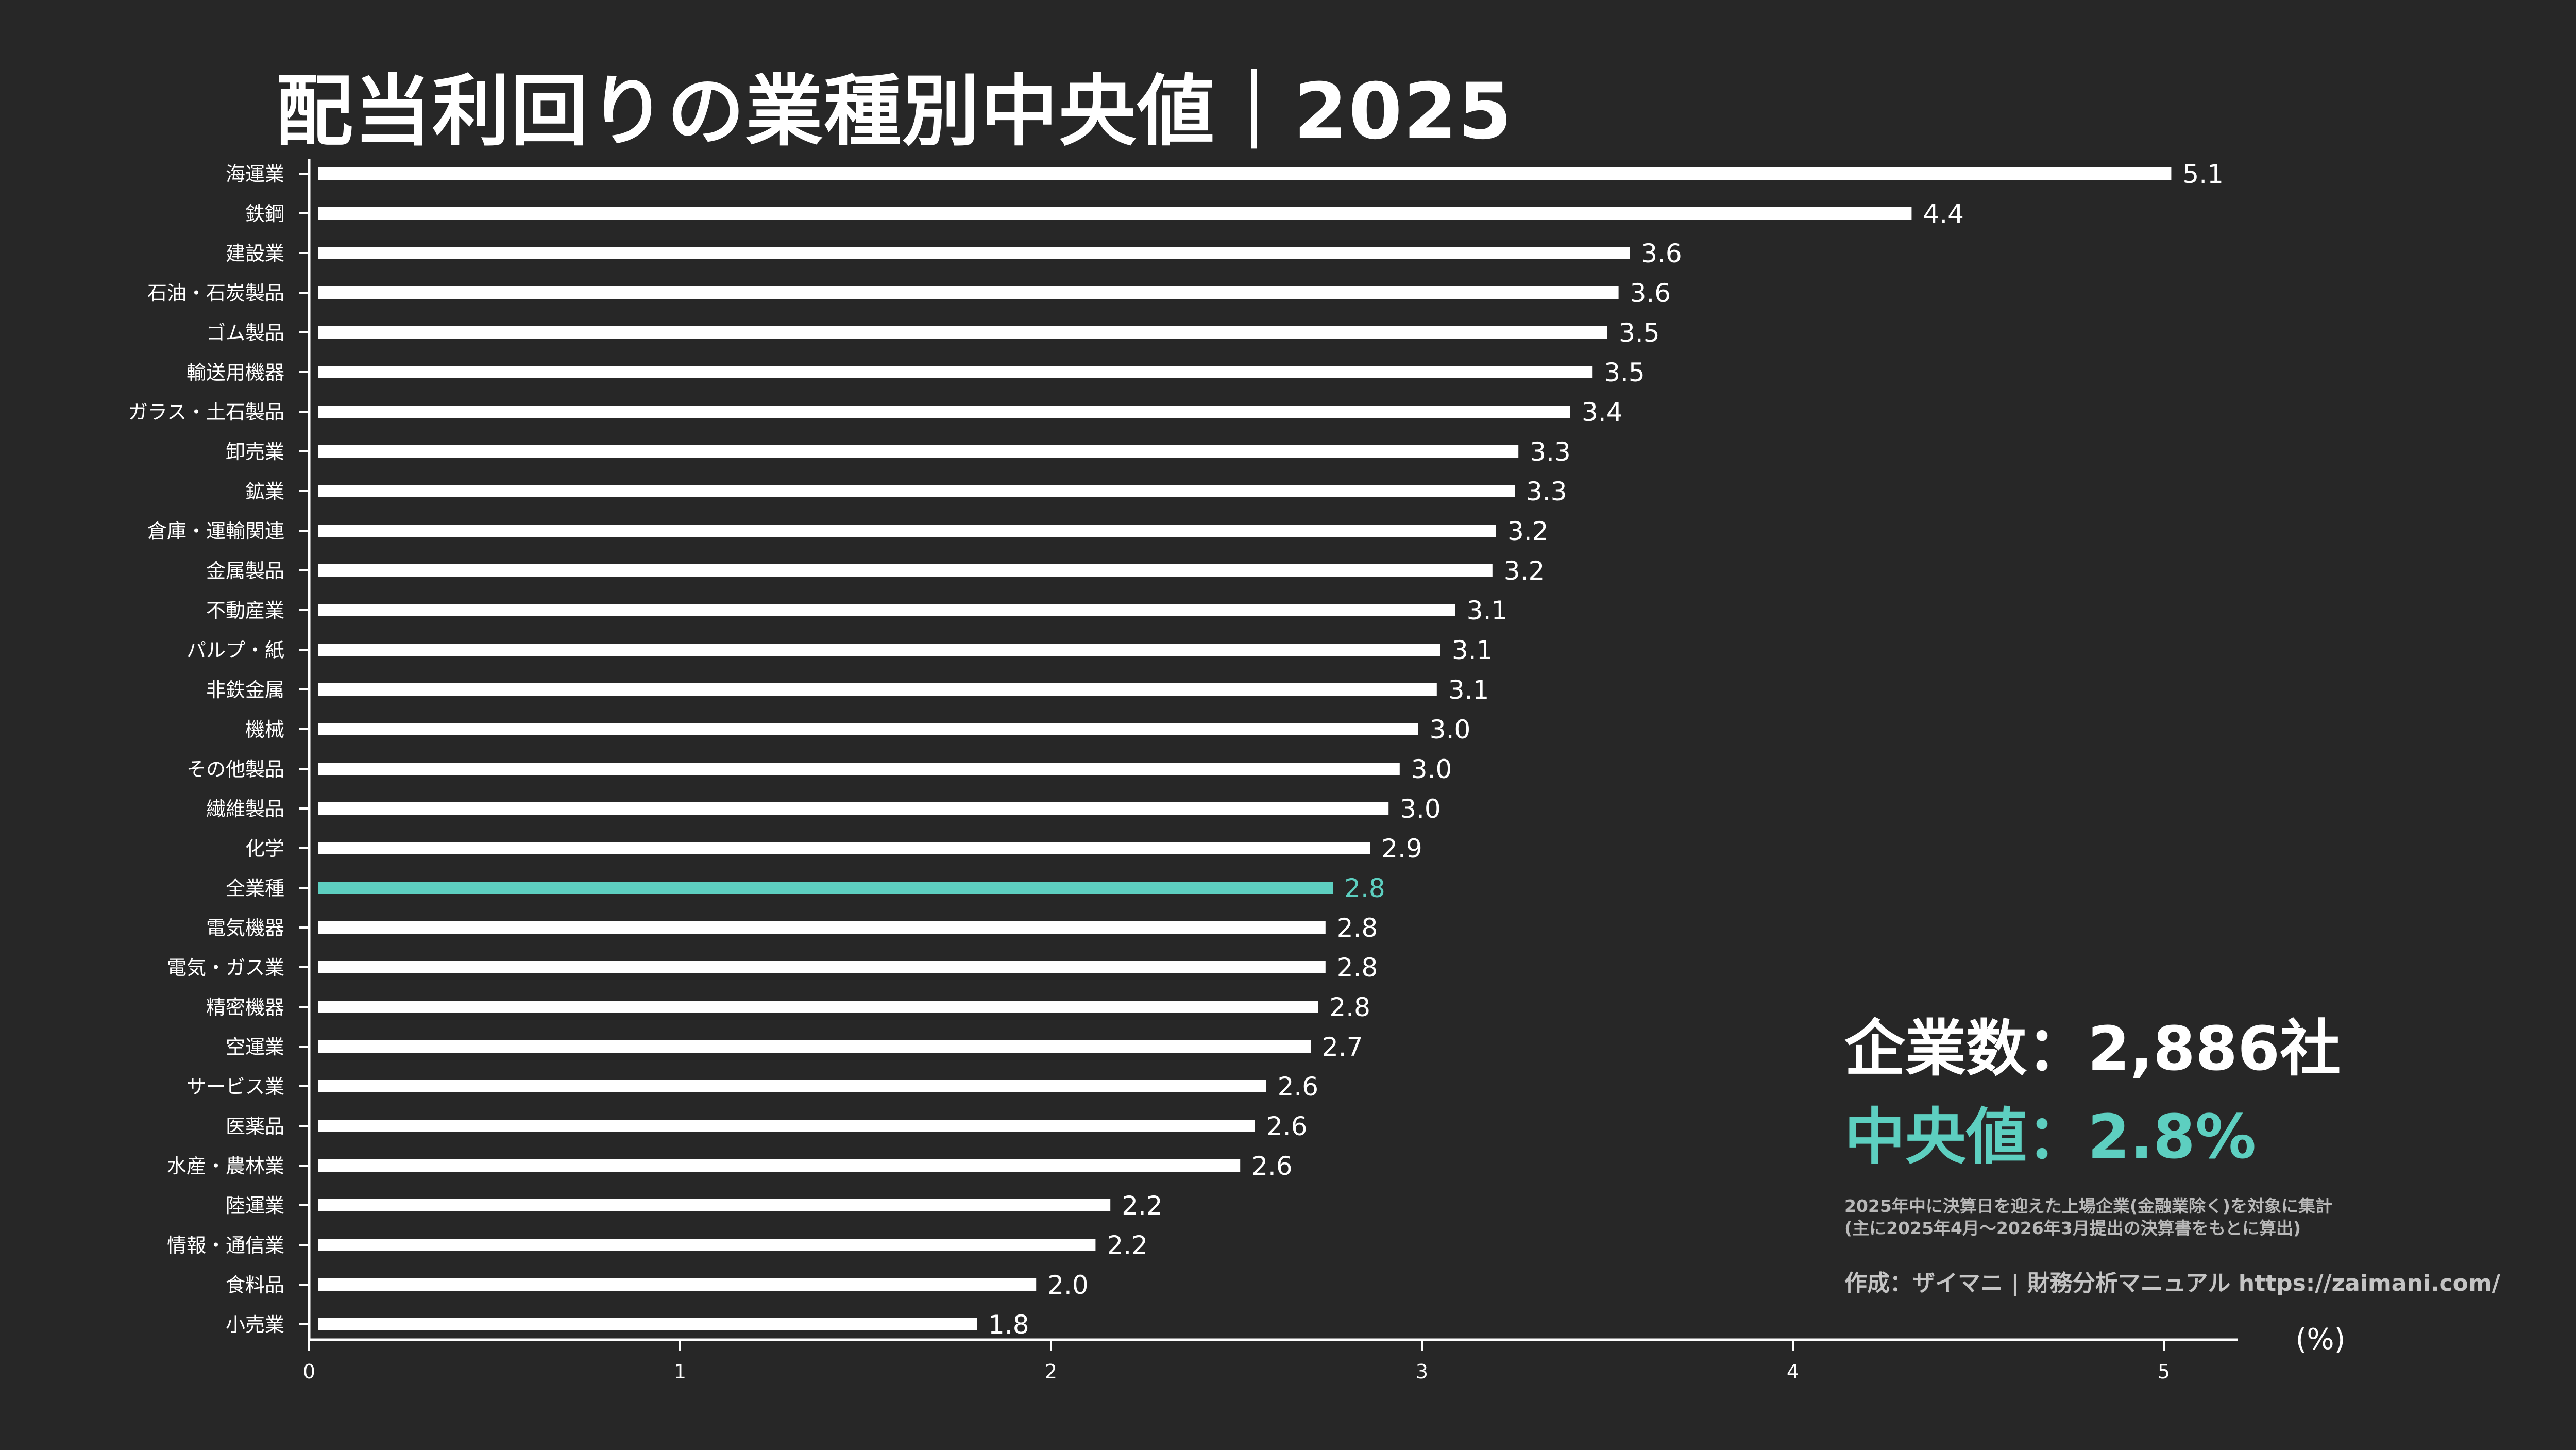  What do you see at coordinates (1793, 1372) in the screenshot?
I see `x-tick-label: 4` at bounding box center [1793, 1372].